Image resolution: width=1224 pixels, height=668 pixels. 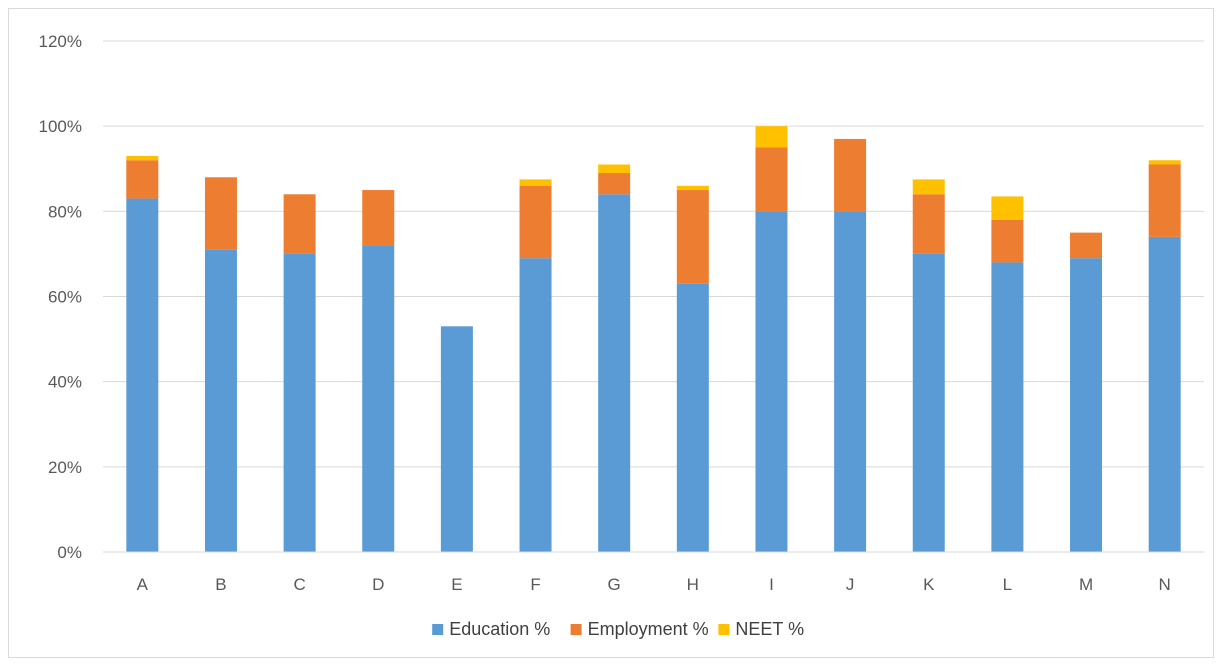 I want to click on legend-label-3: NEET %, so click(x=769, y=629).